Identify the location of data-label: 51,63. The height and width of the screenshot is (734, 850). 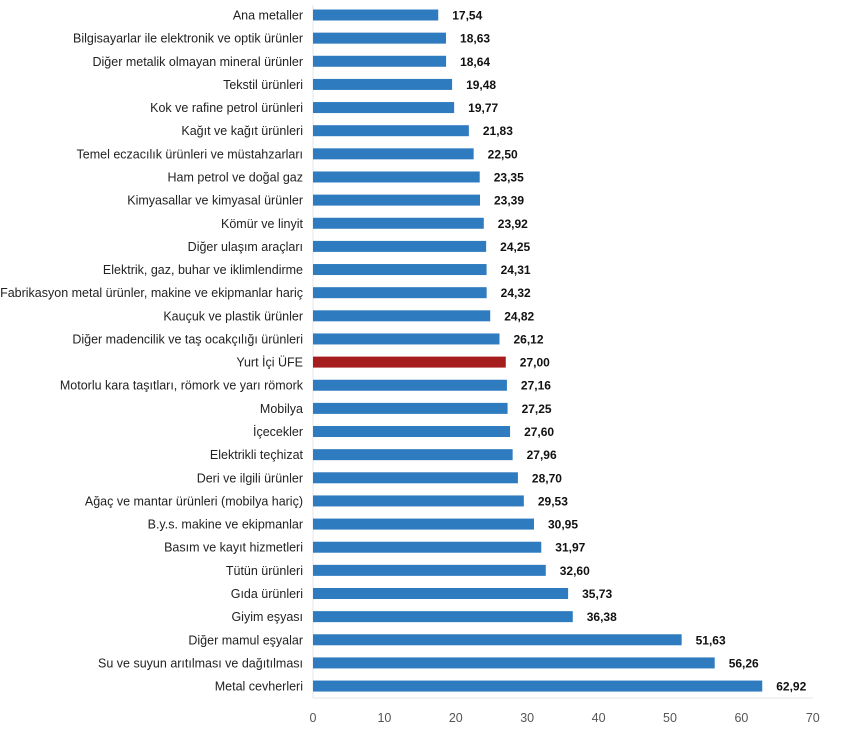
(711, 640).